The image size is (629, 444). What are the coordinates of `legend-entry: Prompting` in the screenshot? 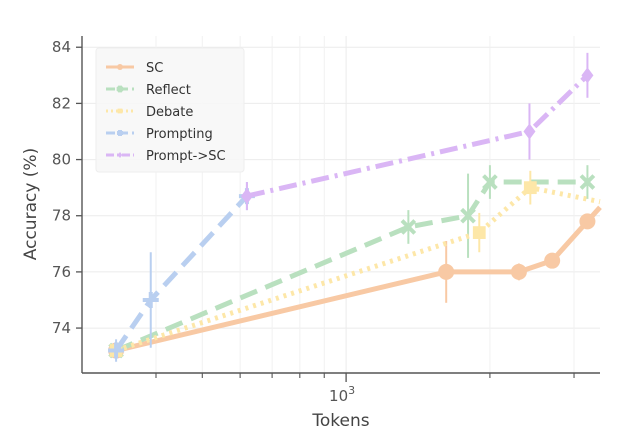 It's located at (159, 134).